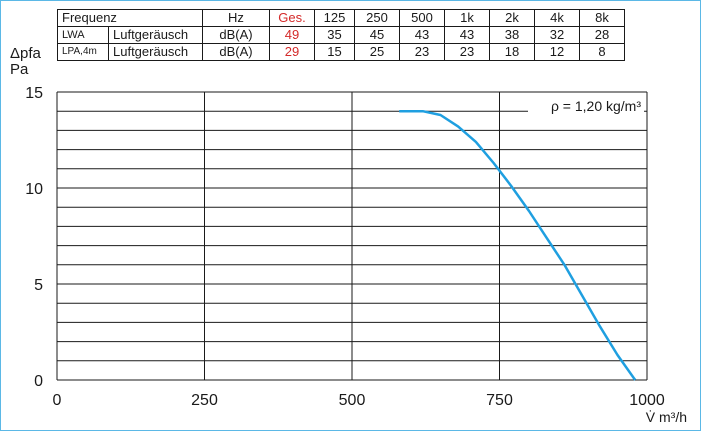  What do you see at coordinates (666, 417) in the screenshot?
I see `x-axis-label: V̇ m³/h` at bounding box center [666, 417].